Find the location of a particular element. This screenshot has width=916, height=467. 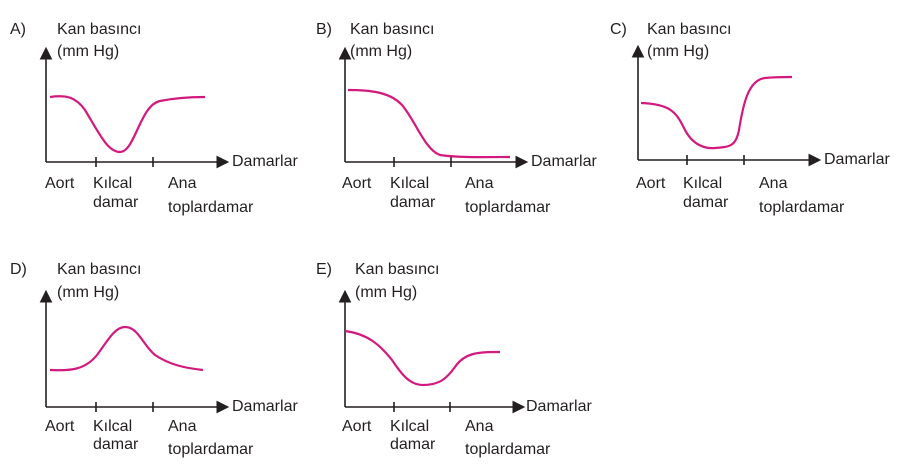

option-letter-e: E) is located at coordinates (324, 269).